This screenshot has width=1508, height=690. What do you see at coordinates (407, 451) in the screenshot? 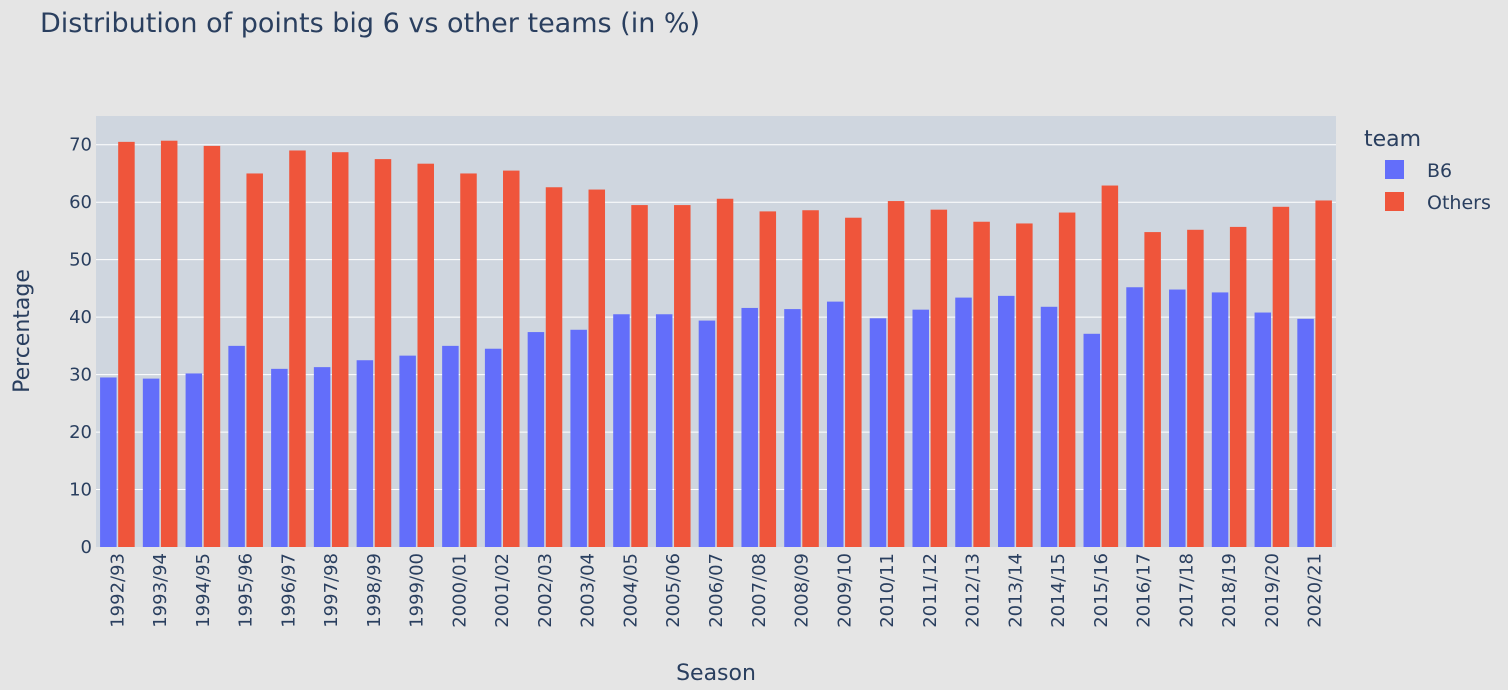
I see `bar-b6-1999-00: 1999/00 B6: 33.3` at bounding box center [407, 451].